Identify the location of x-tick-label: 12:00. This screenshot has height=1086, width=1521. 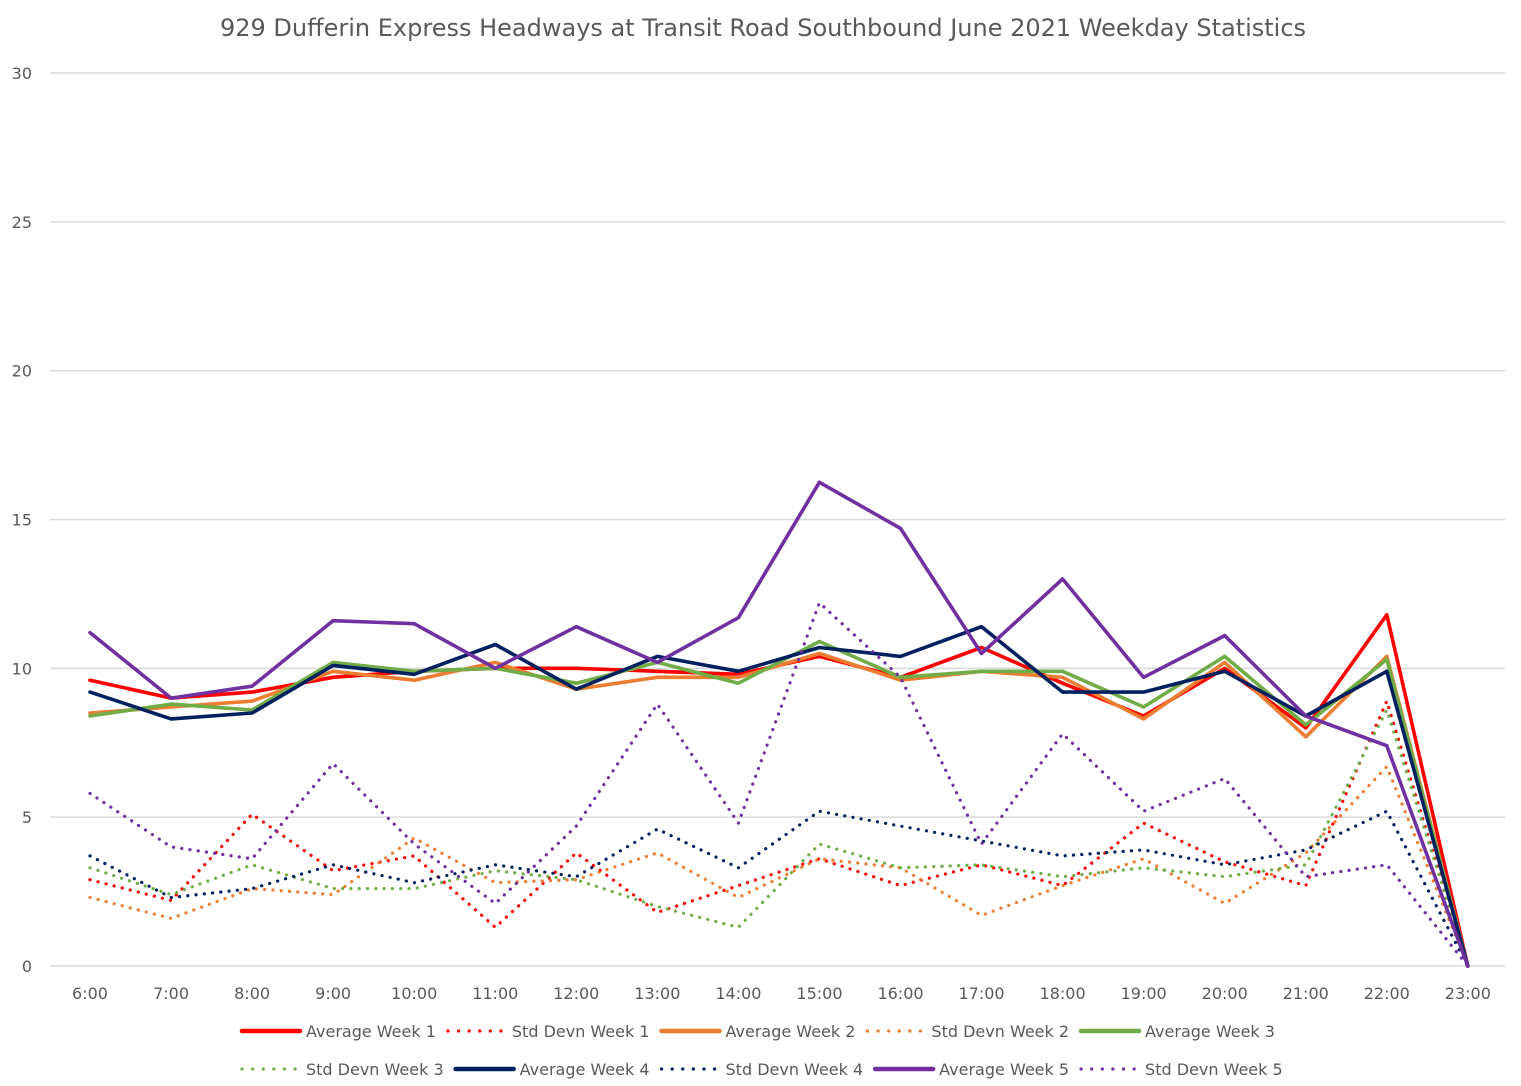
(576, 993).